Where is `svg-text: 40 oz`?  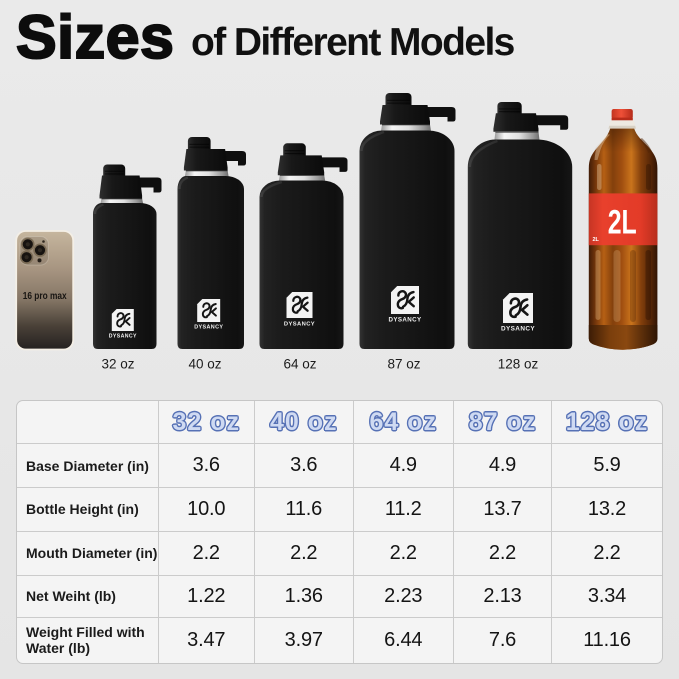
svg-text: 40 oz is located at coordinates (204, 364).